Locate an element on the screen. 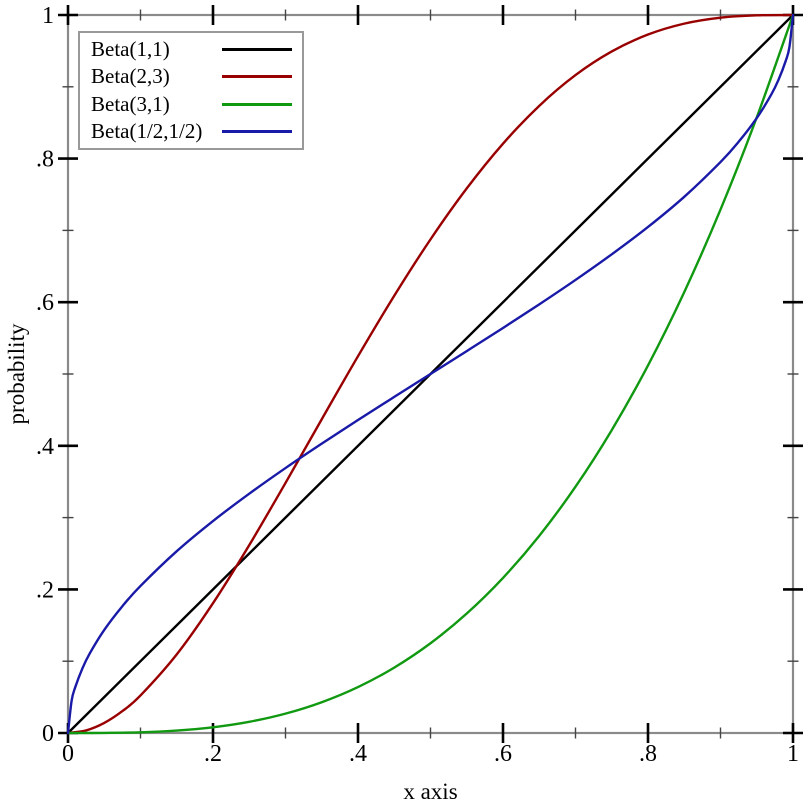 The image size is (812, 812). x-tick-label: .4 is located at coordinates (358, 754).